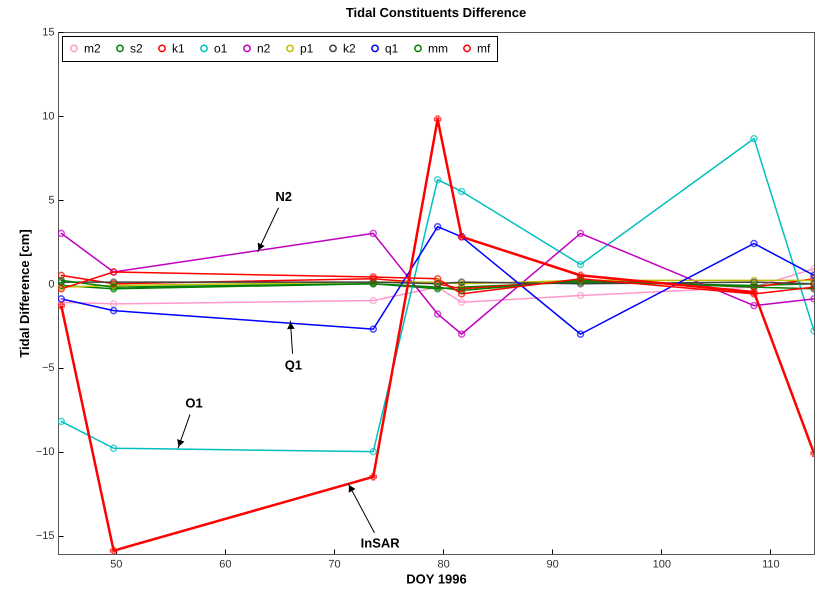  I want to click on y-tick-label: −15, so click(45, 536).